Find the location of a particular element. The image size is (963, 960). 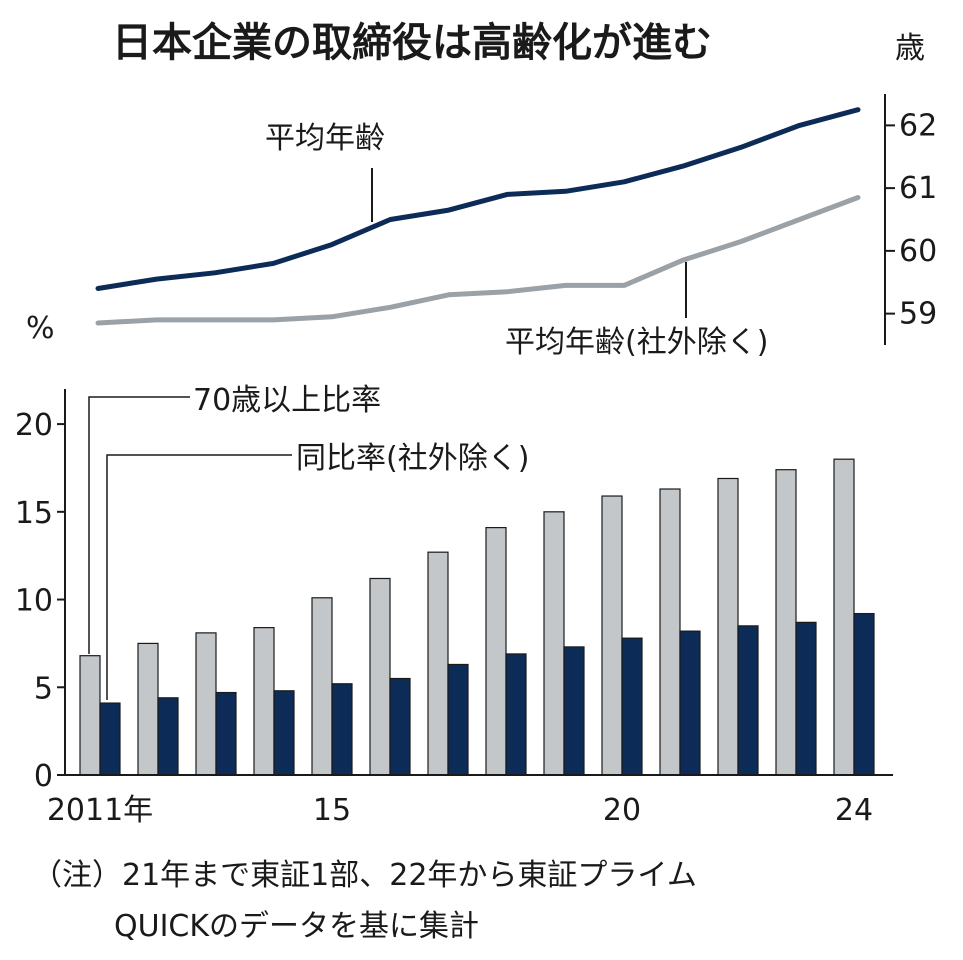

line-y-tick-label: 61 is located at coordinates (918, 188).